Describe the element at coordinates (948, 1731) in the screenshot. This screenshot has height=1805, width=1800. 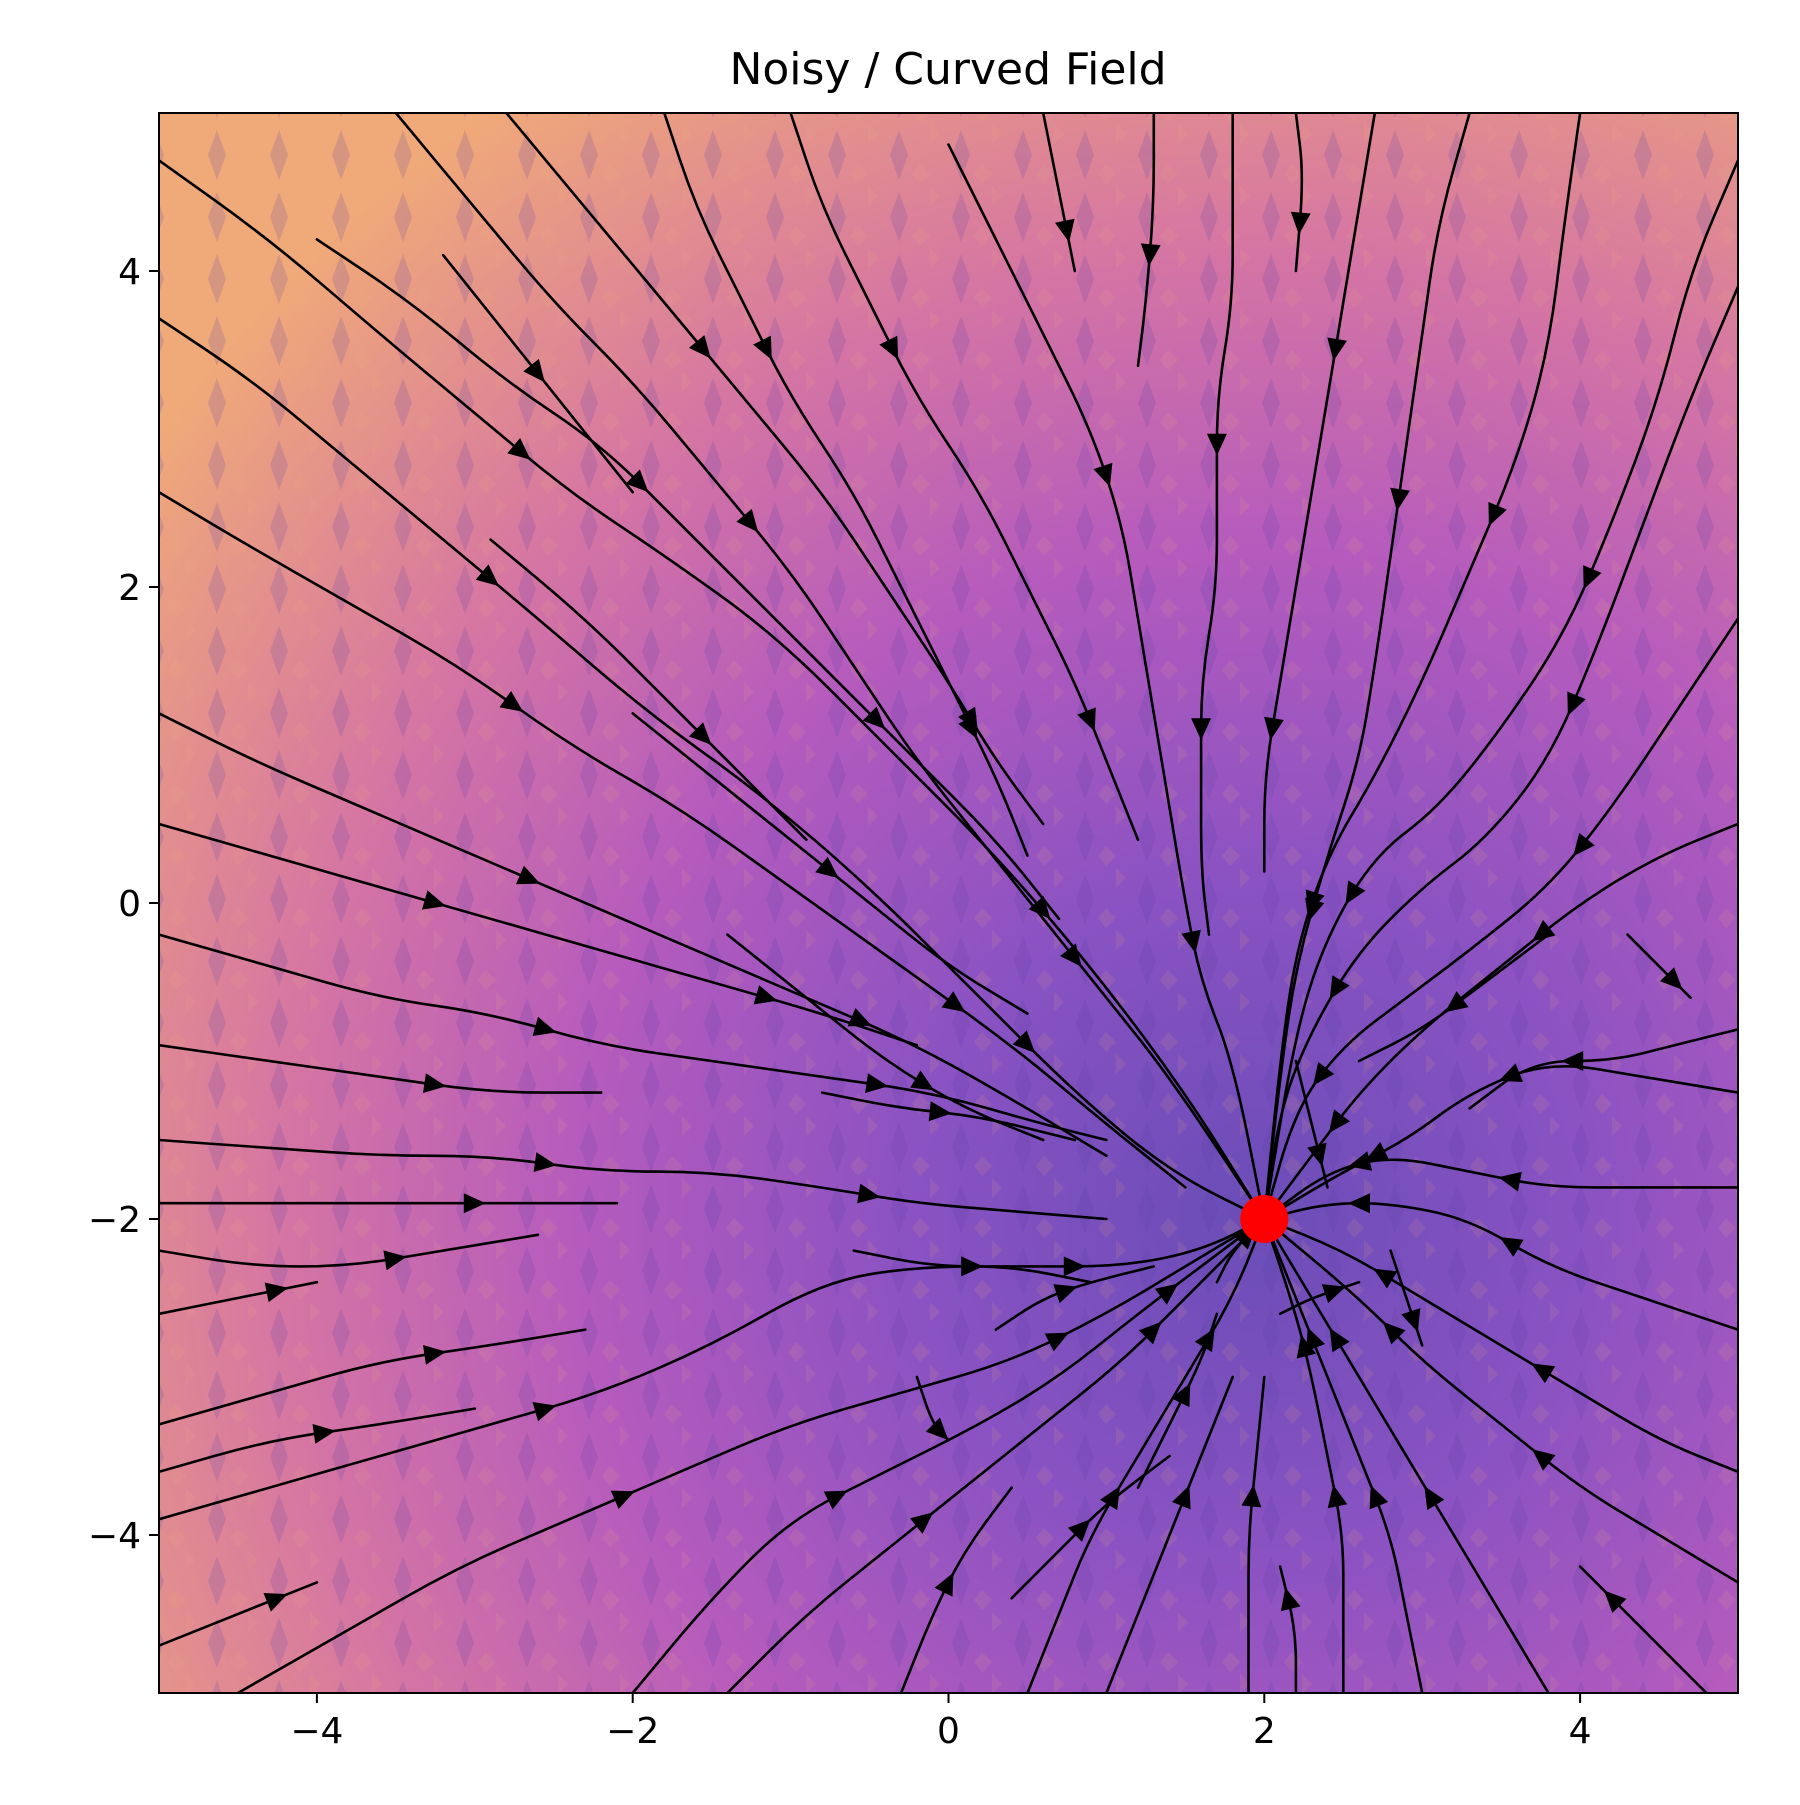
I see `x-tick-label: 0` at that location.